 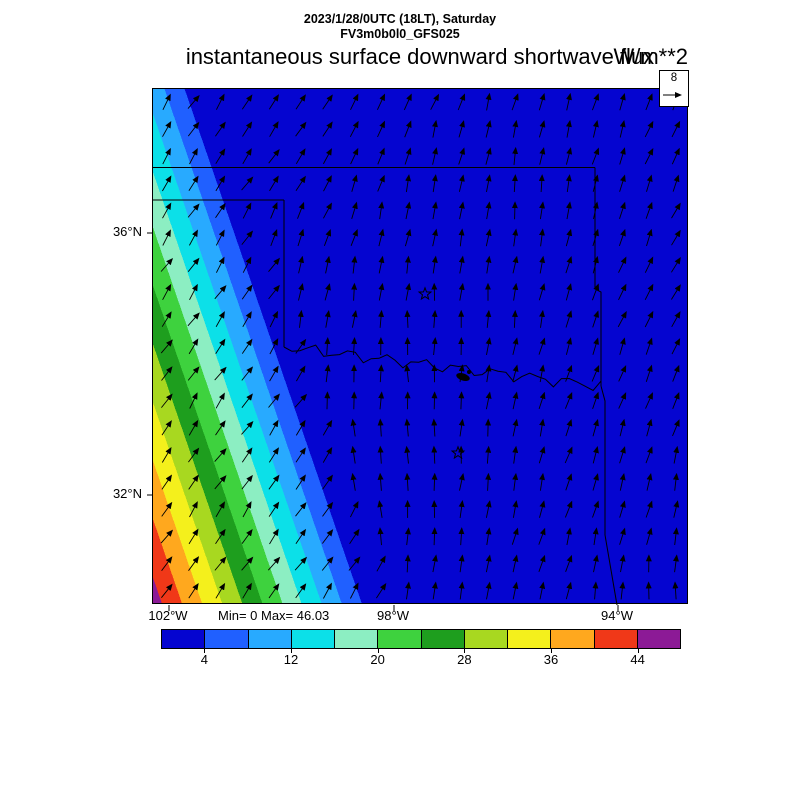 What do you see at coordinates (377, 659) in the screenshot?
I see `colorbar-tick-label: 20` at bounding box center [377, 659].